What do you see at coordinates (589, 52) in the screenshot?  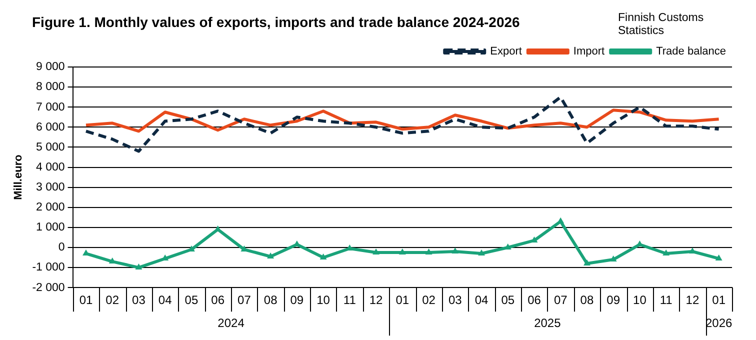 I see `legend-label: Import` at bounding box center [589, 52].